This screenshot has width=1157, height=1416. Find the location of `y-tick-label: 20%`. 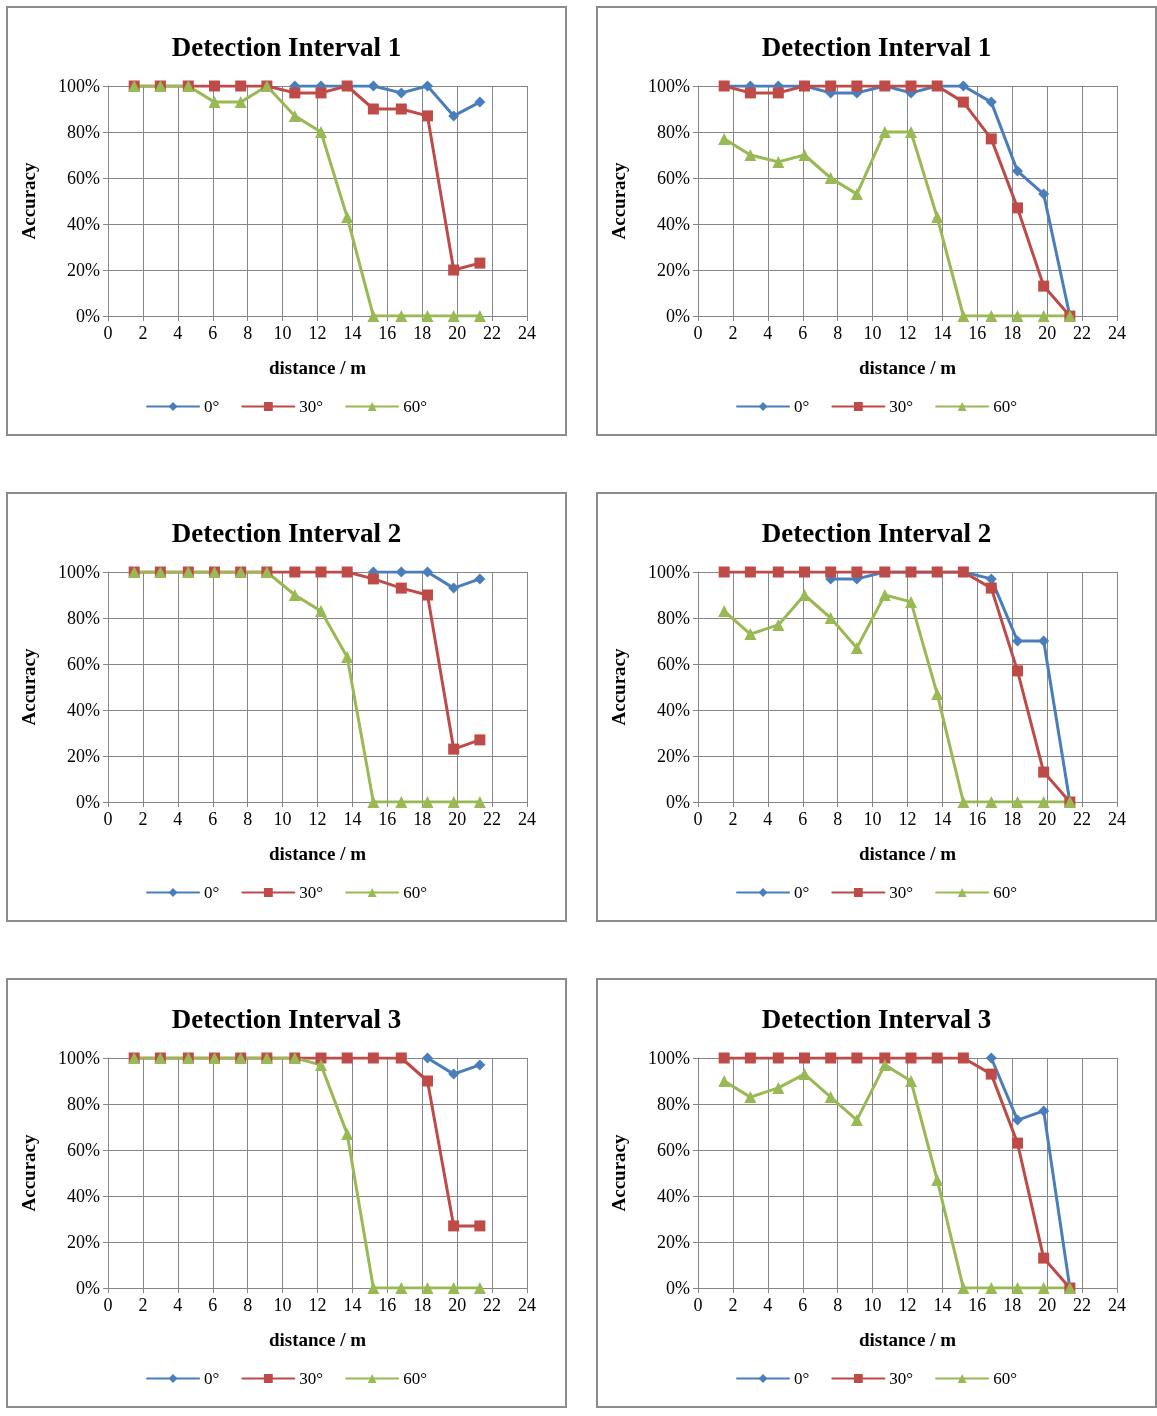

y-tick-label: 20% is located at coordinates (83, 756).